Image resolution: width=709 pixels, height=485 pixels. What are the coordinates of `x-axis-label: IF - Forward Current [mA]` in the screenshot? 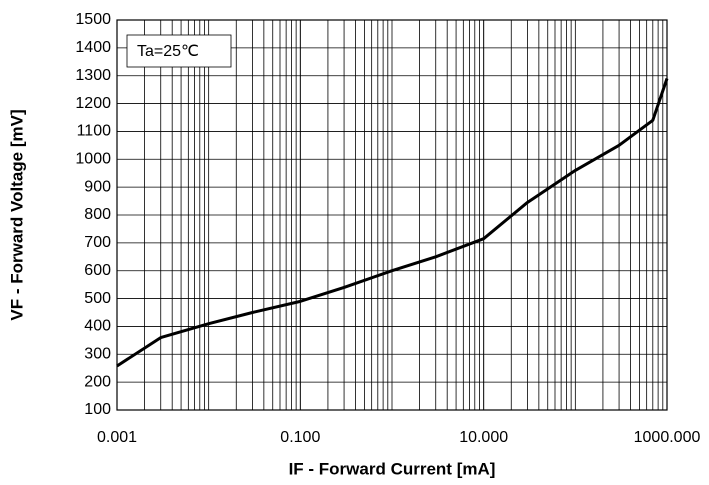 It's located at (392, 468).